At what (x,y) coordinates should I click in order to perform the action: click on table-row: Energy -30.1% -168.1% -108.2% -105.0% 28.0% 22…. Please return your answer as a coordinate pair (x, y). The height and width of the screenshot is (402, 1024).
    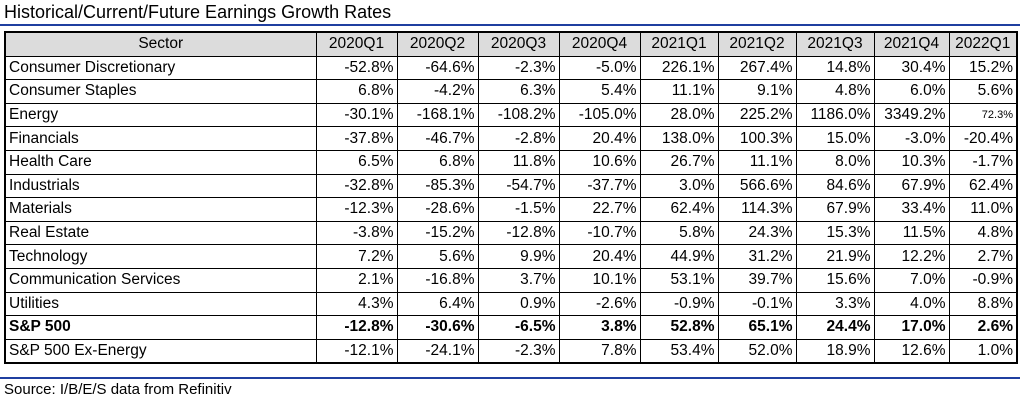
    Looking at the image, I should click on (511, 115).